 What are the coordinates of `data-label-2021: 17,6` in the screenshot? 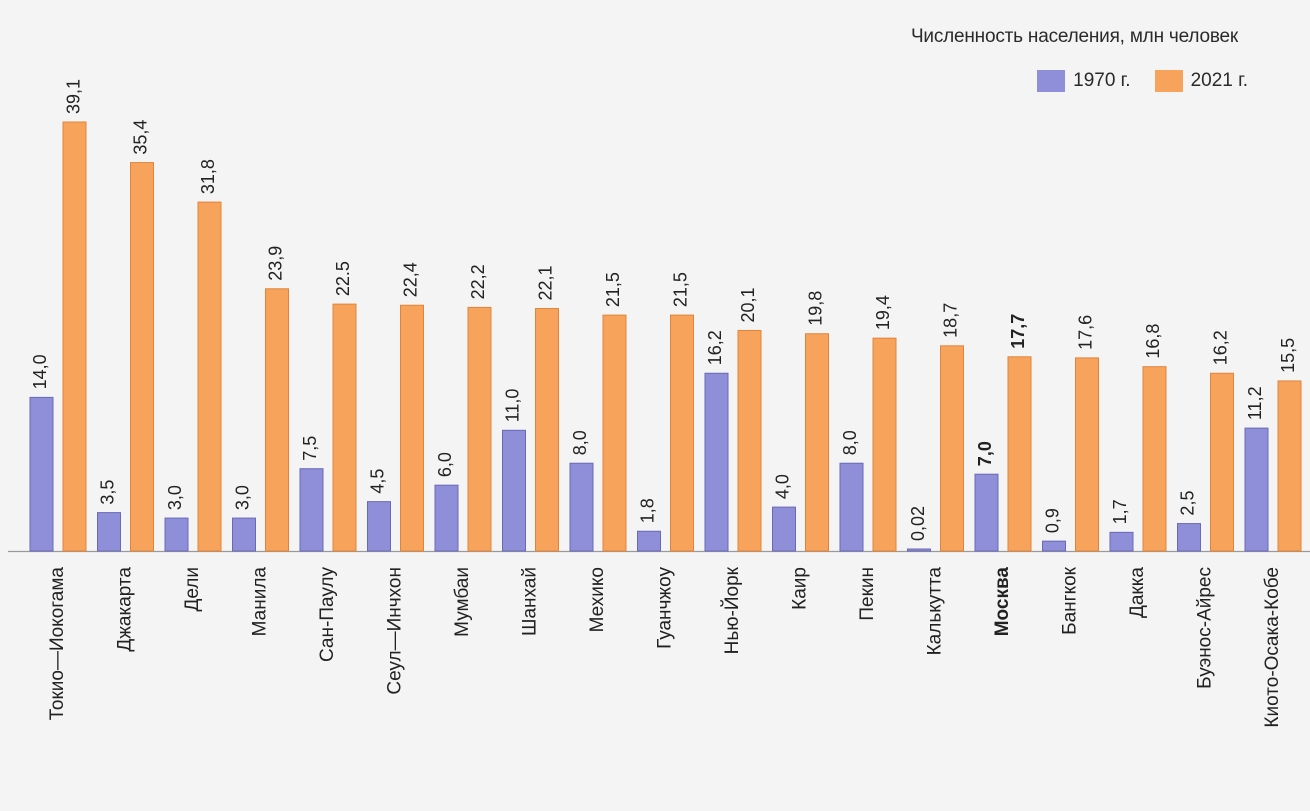 It's located at (1086, 332).